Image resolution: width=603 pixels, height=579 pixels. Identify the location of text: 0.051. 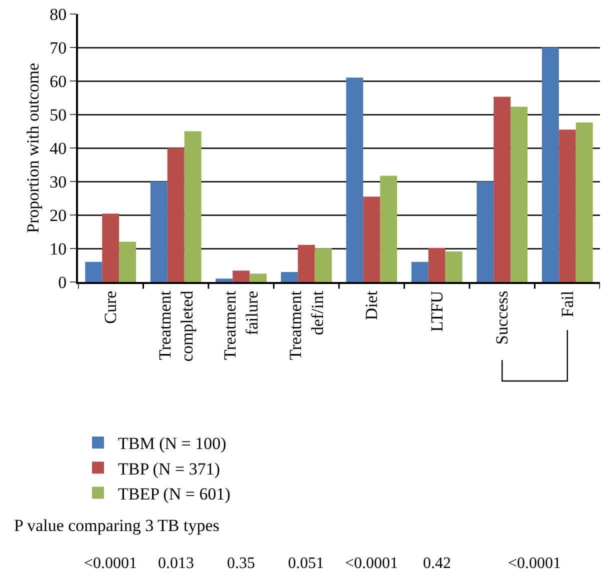
(306, 563).